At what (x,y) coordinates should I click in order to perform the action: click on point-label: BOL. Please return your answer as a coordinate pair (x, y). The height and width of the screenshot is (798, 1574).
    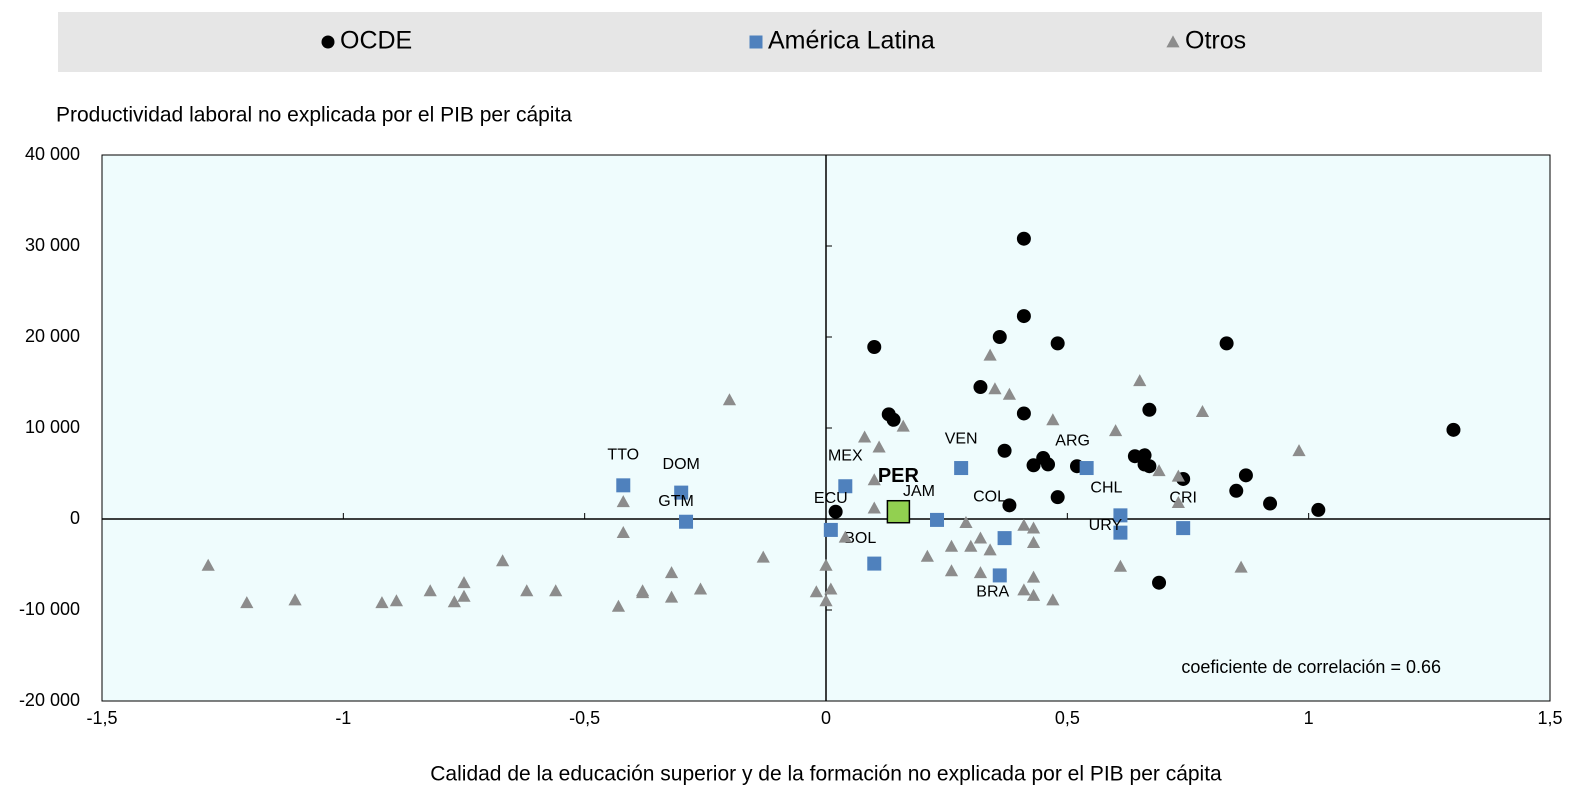
    Looking at the image, I should click on (860, 538).